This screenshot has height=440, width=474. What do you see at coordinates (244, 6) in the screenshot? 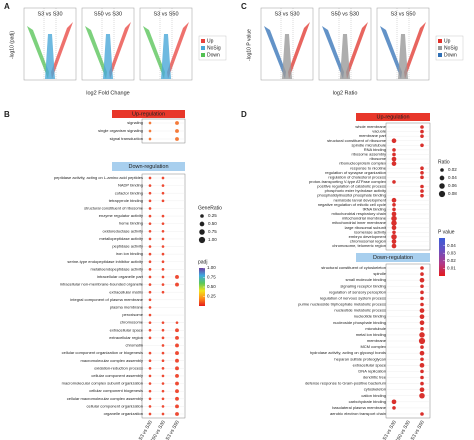
I see `panel-letter: C` at bounding box center [244, 6].